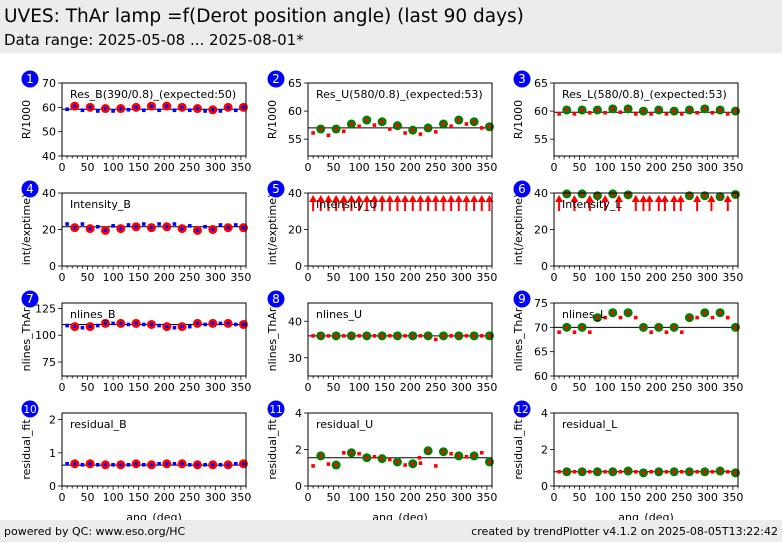 The height and width of the screenshot is (542, 782). What do you see at coordinates (541, 83) in the screenshot?
I see `y-tick-label: 65` at bounding box center [541, 83].